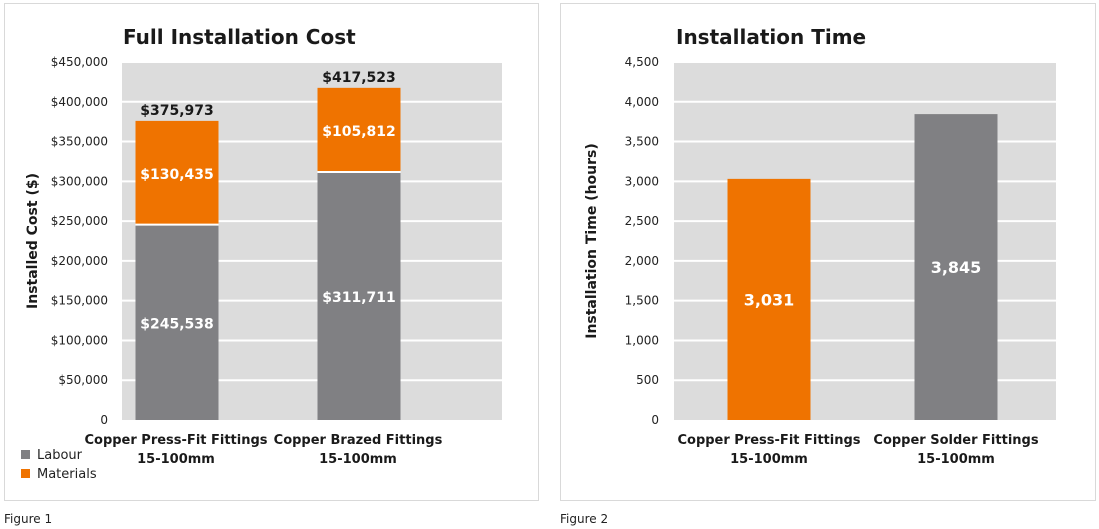  Describe the element at coordinates (358, 440) in the screenshot. I see `x-tick-label: Copper Brazed Fittings` at that location.